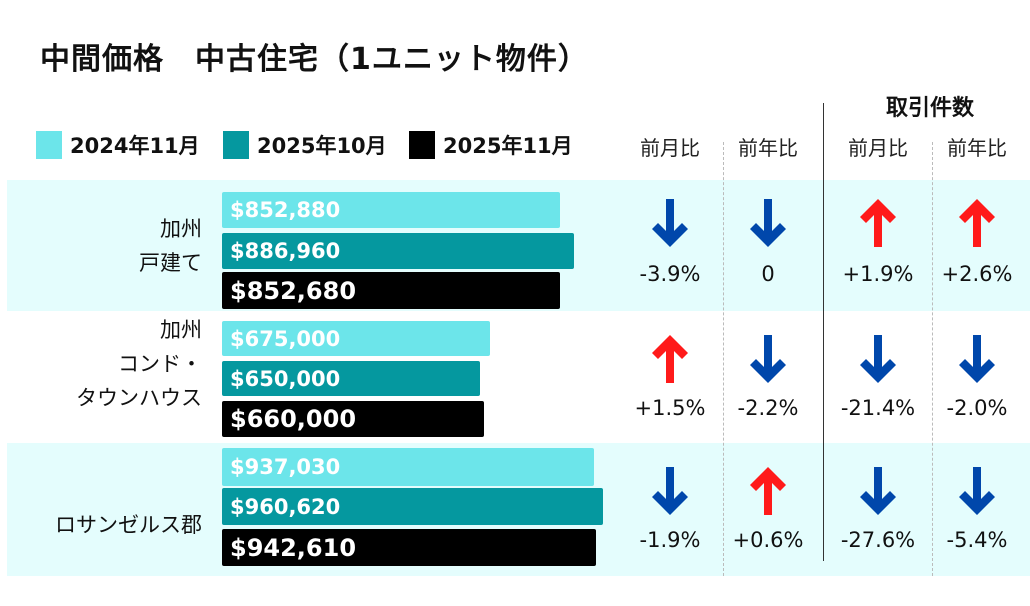  Describe the element at coordinates (768, 148) in the screenshot. I see `price-yoy-header: 前年比` at that location.